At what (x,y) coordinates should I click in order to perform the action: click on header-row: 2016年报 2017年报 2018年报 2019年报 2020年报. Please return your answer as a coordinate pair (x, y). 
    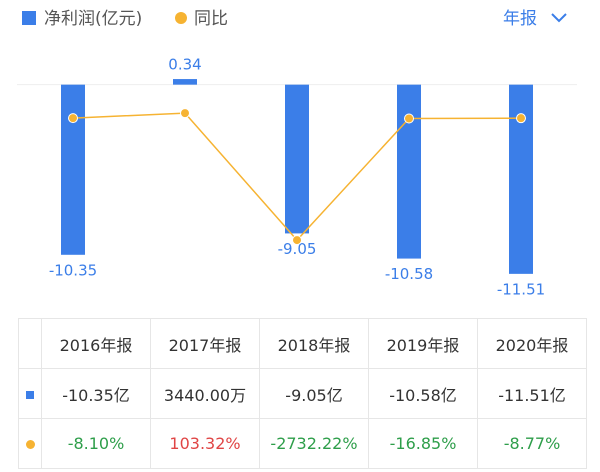
    Looking at the image, I should click on (302, 343).